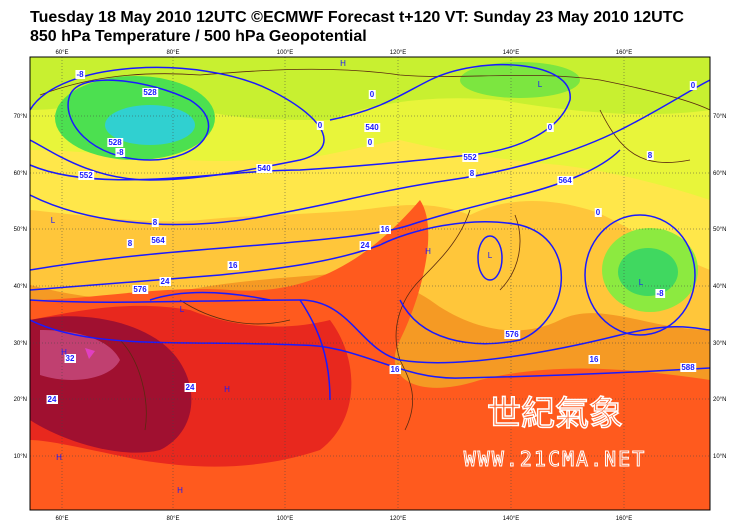 The width and height of the screenshot is (739, 531). What do you see at coordinates (555, 459) in the screenshot?
I see `watermark-url: WWW.21CMA.NET` at bounding box center [555, 459].